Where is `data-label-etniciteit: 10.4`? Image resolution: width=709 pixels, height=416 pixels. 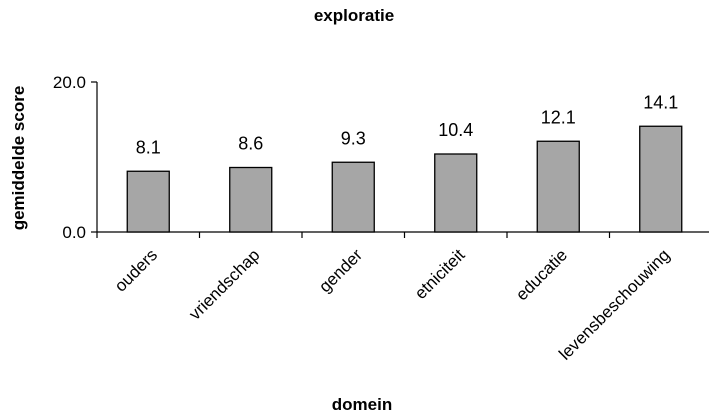 data-label-etniciteit: 10.4 is located at coordinates (455, 130).